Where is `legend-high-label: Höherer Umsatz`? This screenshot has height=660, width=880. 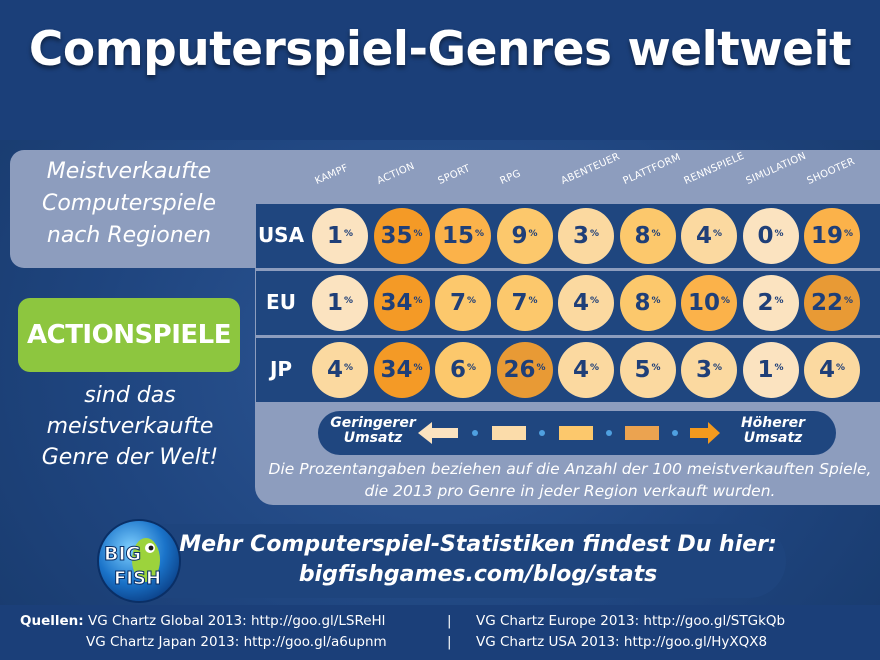 legend-high-label: Höherer Umsatz is located at coordinates (773, 431).